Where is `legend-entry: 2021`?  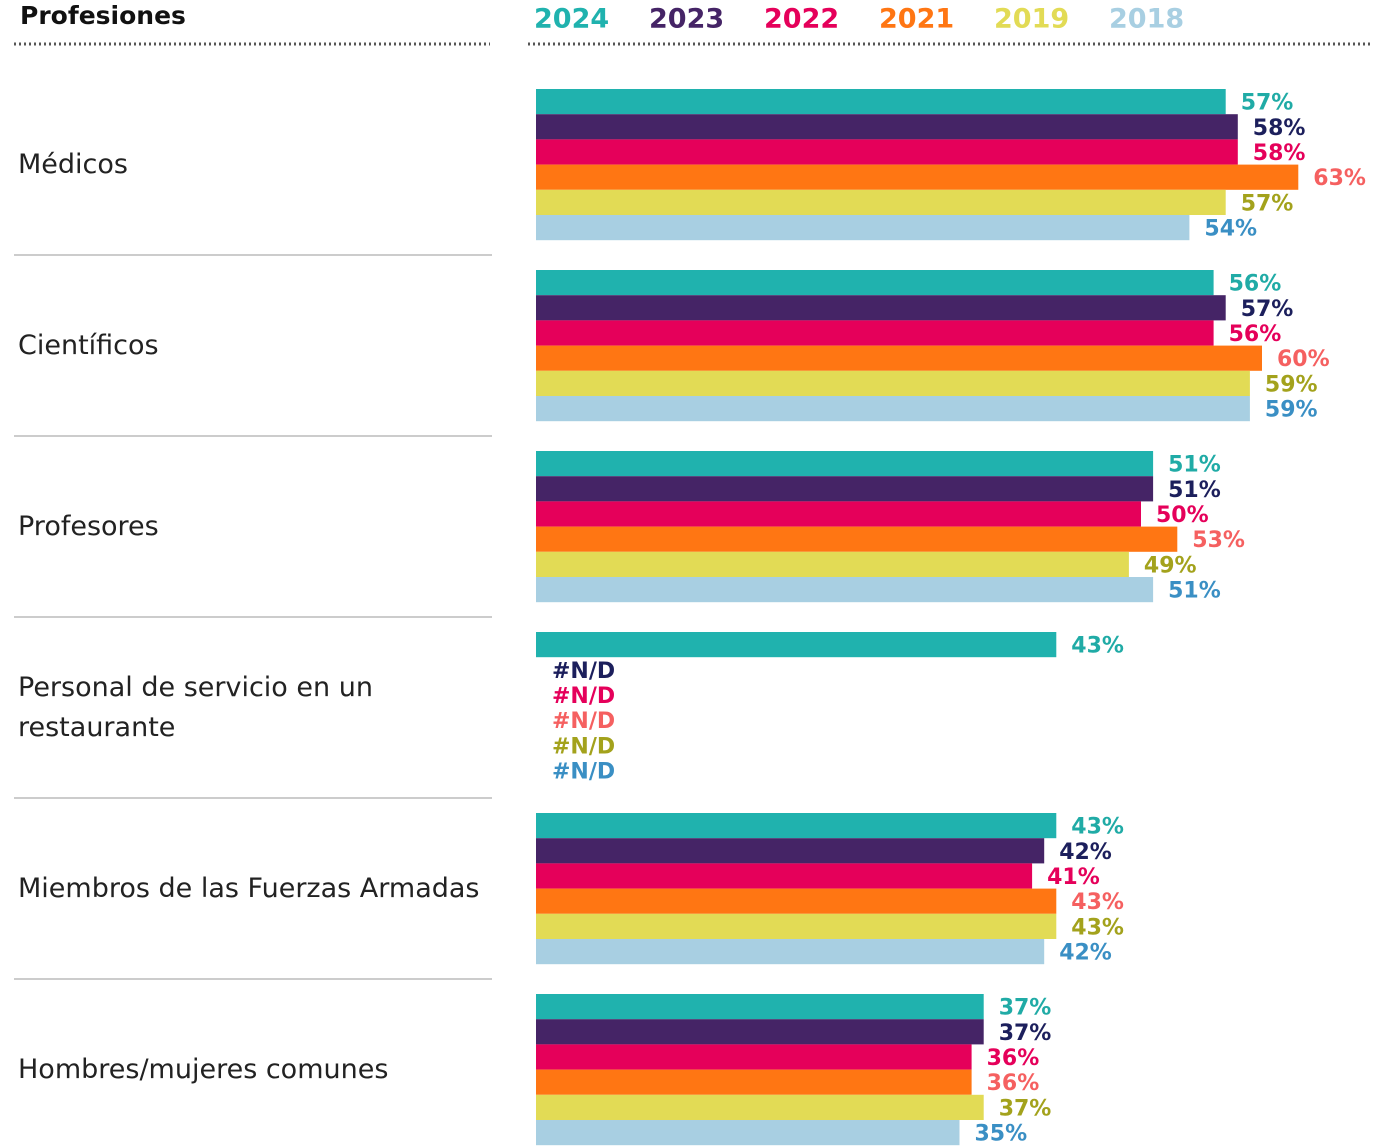 legend-entry: 2021 is located at coordinates (916, 19).